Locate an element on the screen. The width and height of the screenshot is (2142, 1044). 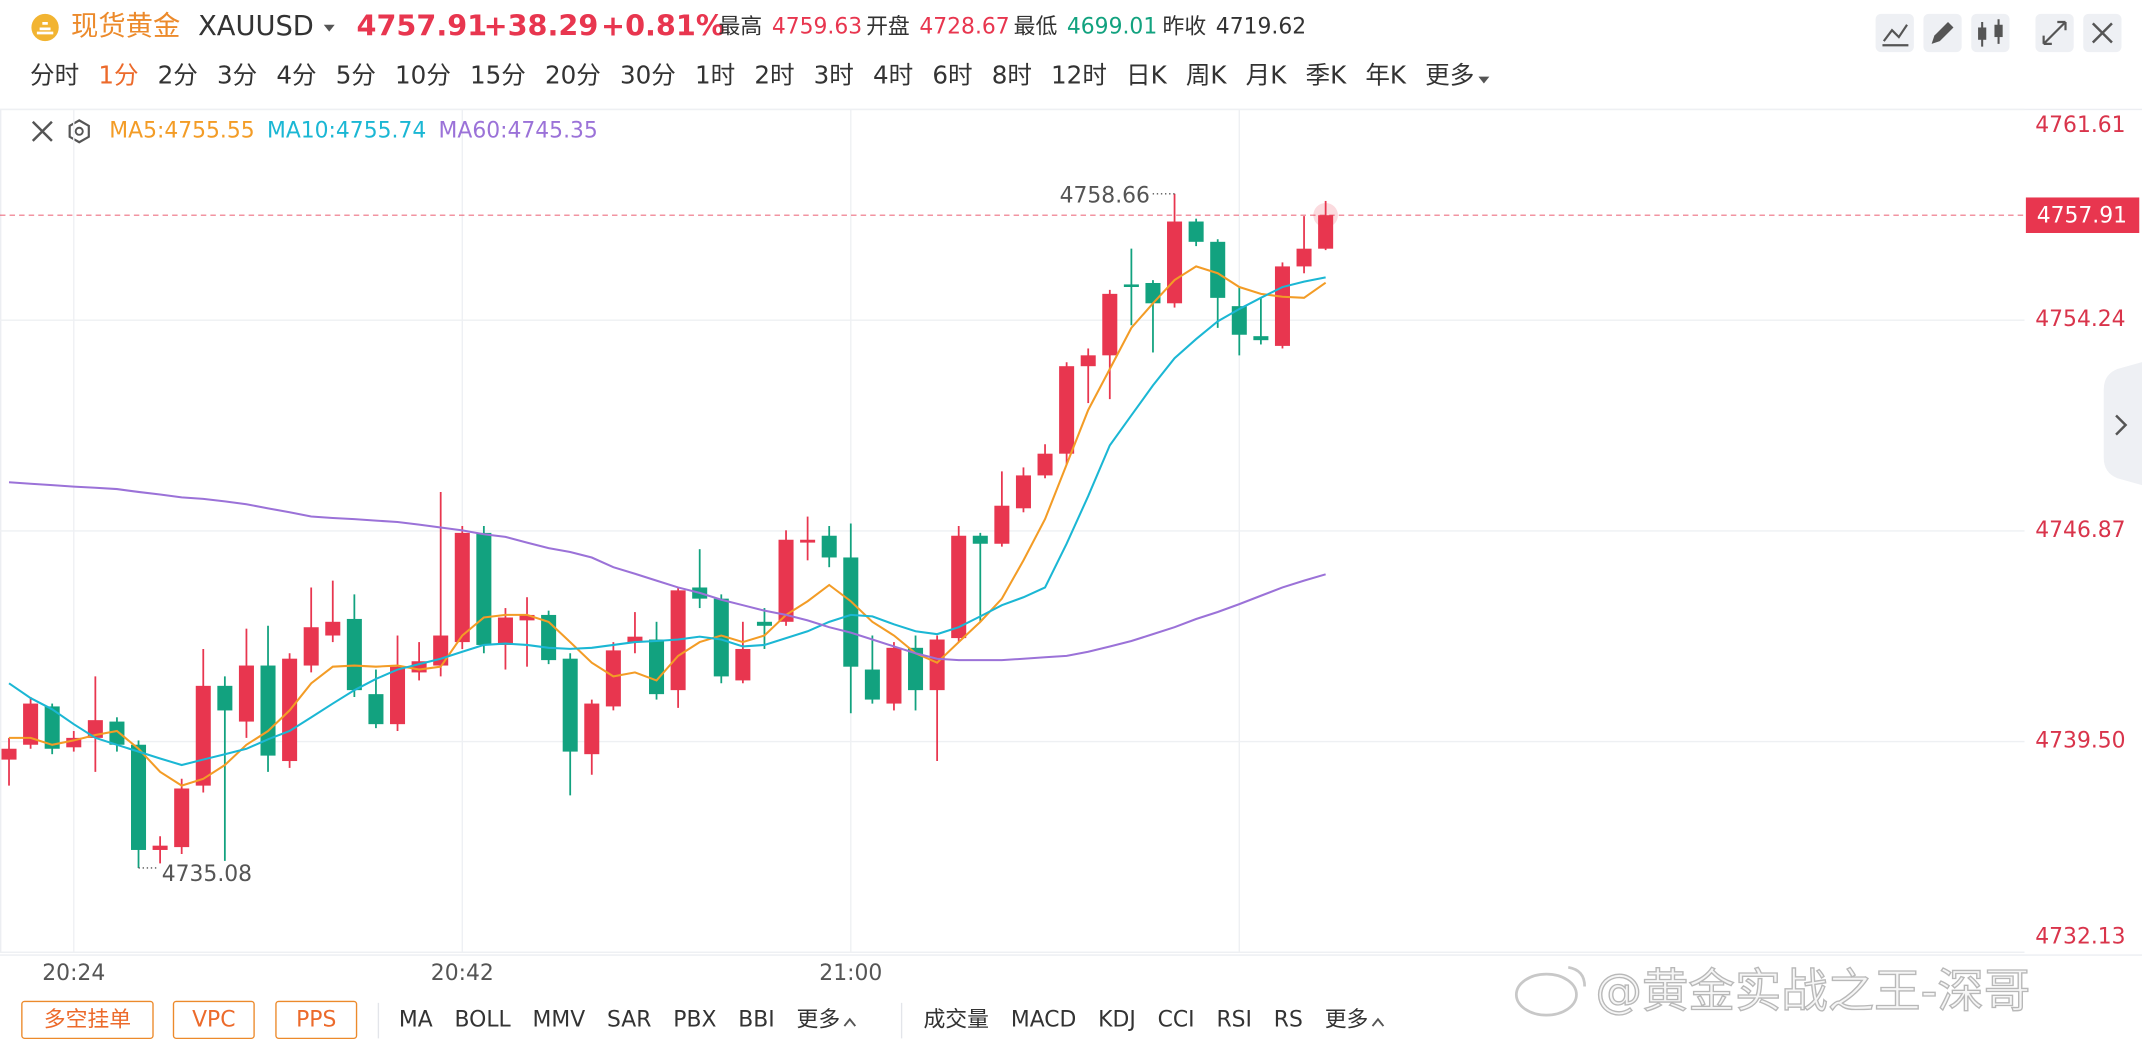
overlay-button-label: PPS is located at coordinates (316, 1020).